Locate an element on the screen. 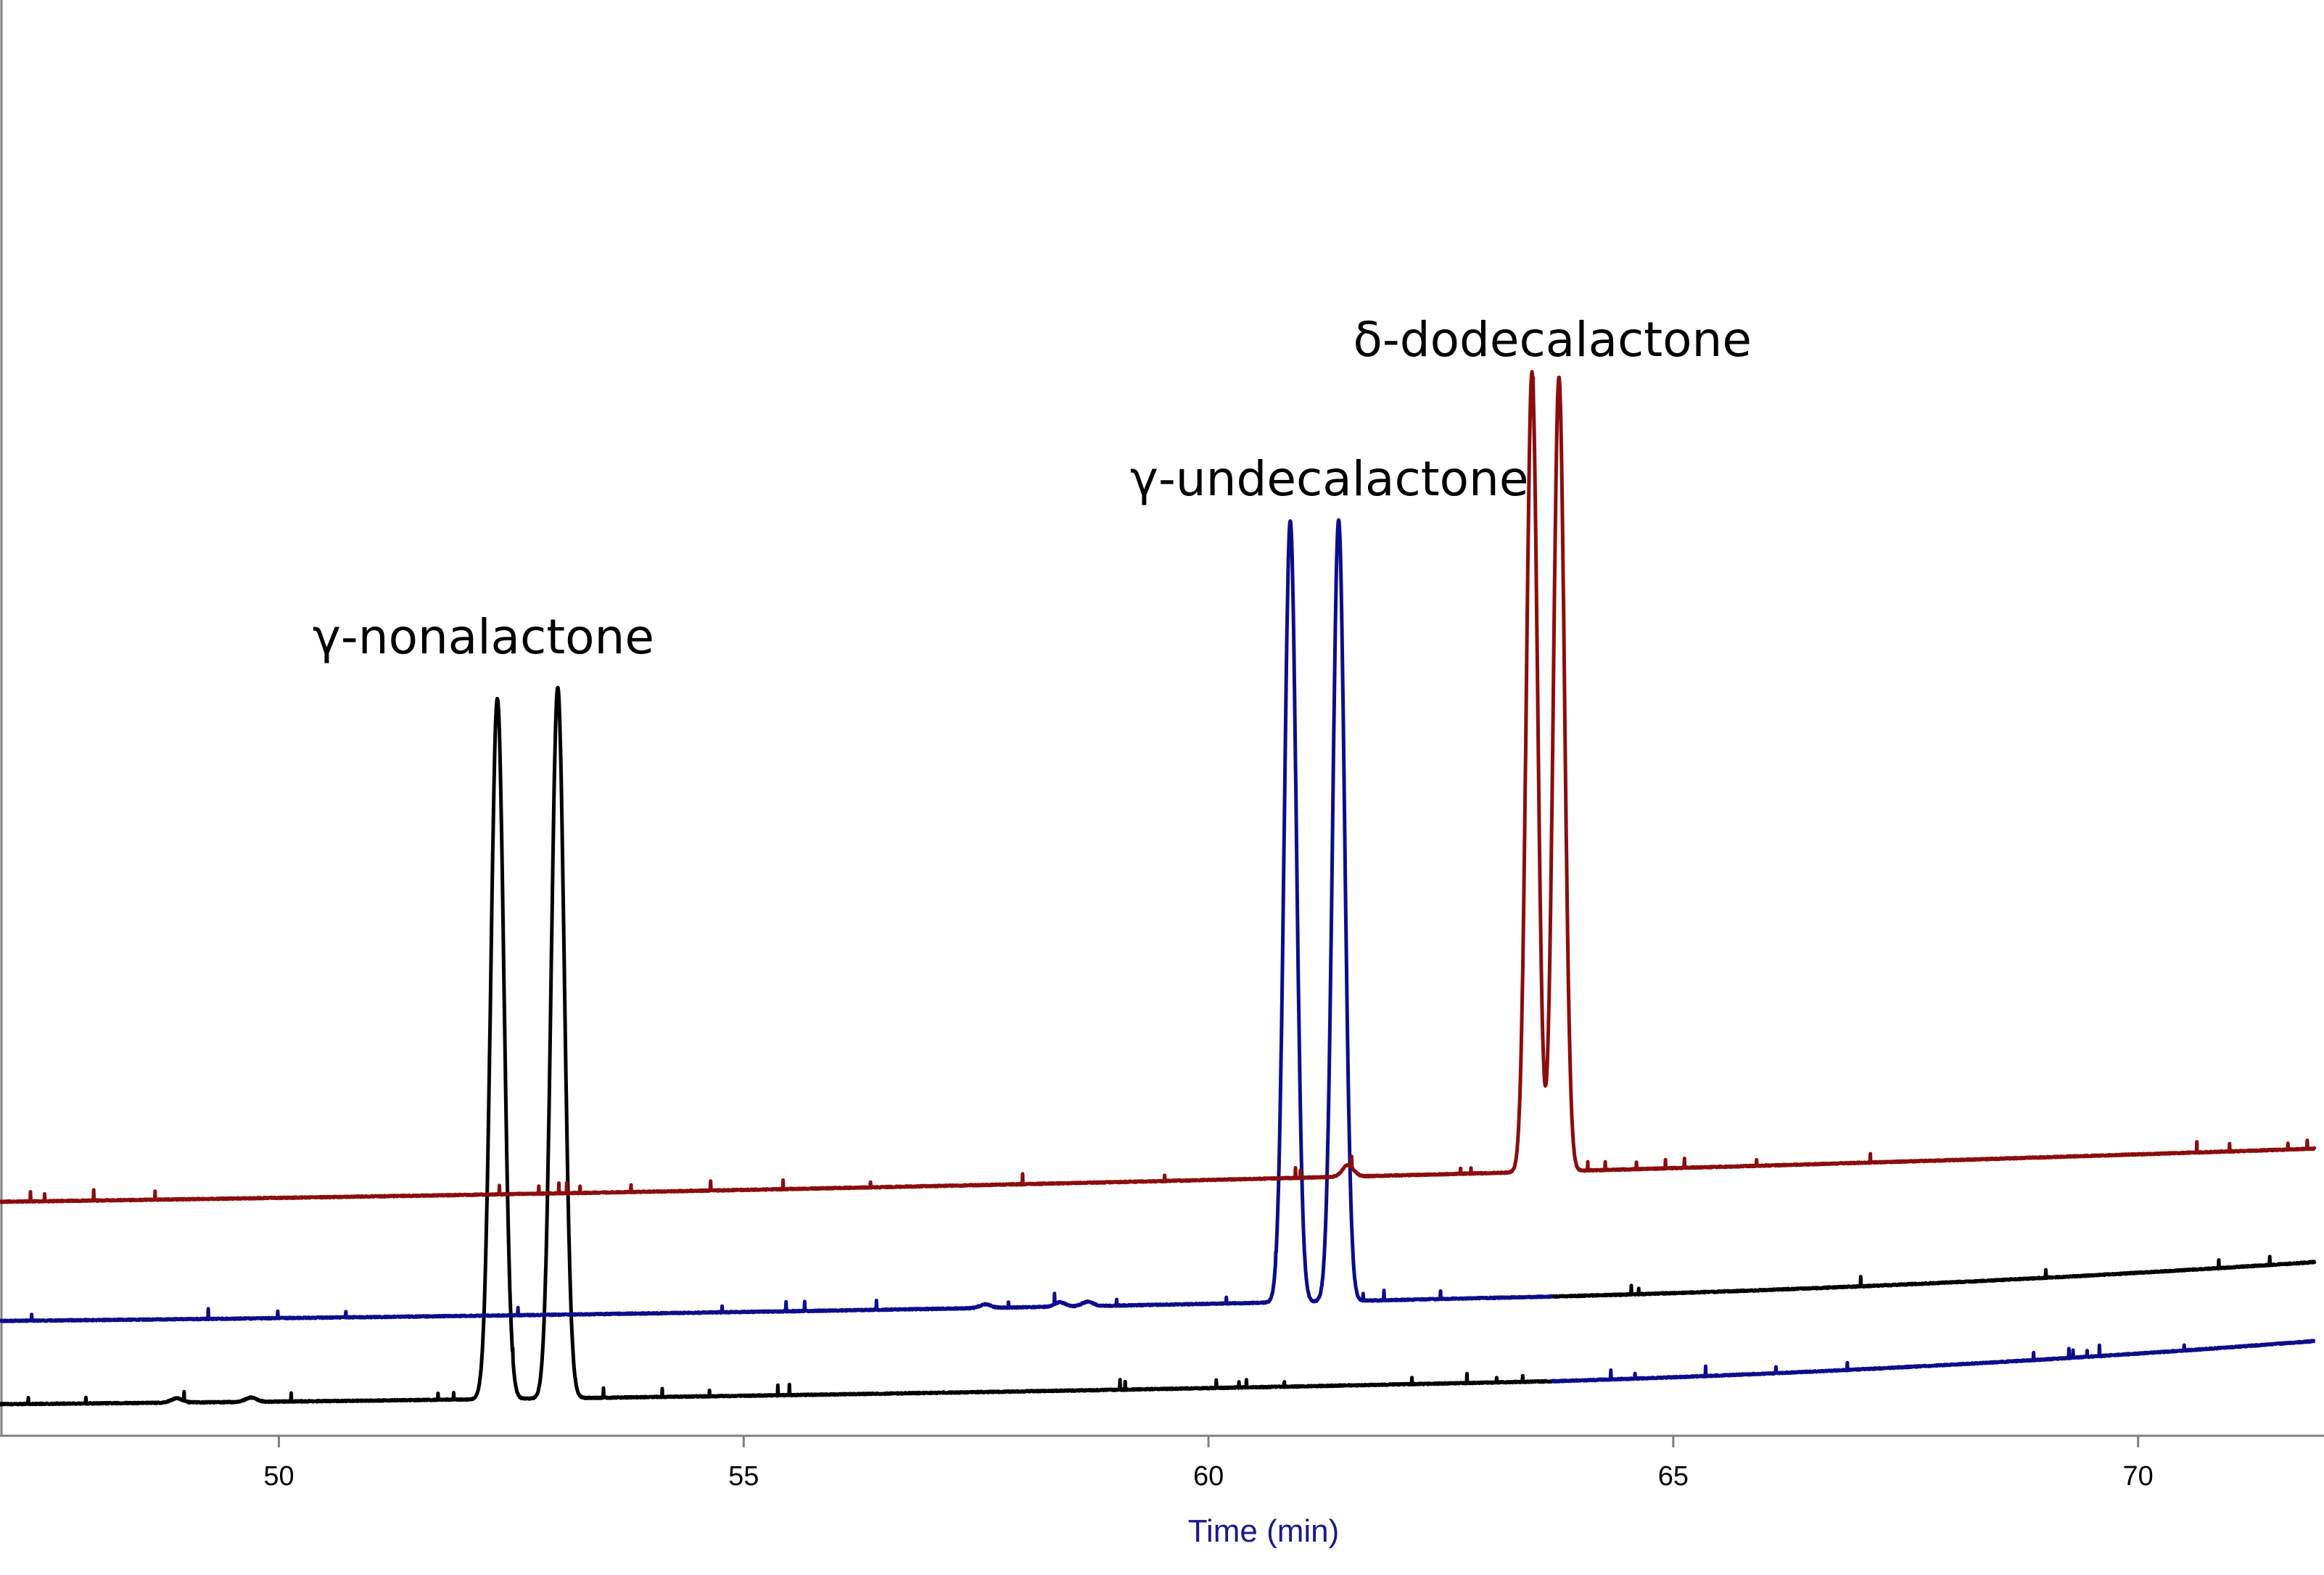 Image resolution: width=2324 pixels, height=1575 pixels. x-tick-label: 65 is located at coordinates (1673, 1476).